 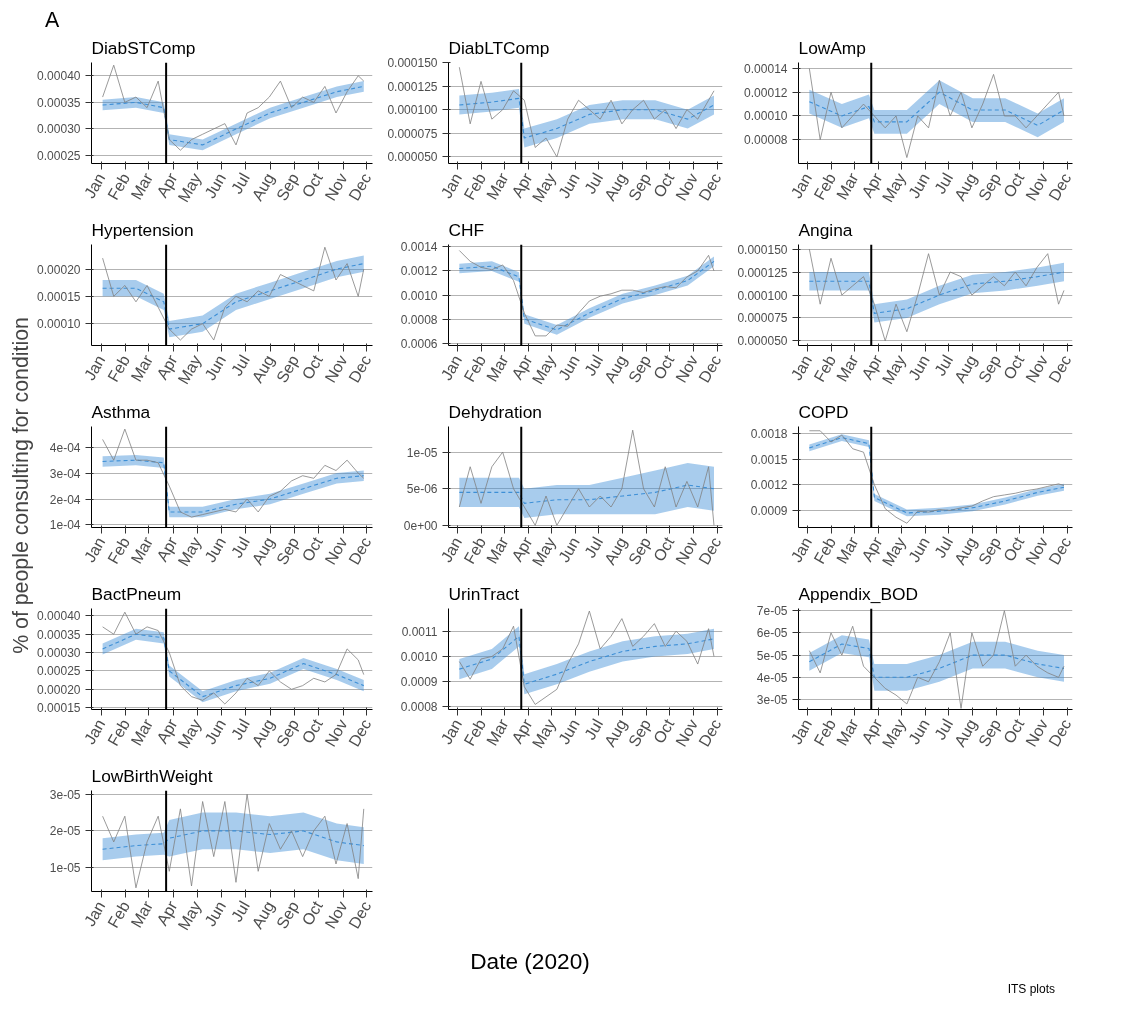 I want to click on y-tick-label: 2e-04, so click(x=65, y=499).